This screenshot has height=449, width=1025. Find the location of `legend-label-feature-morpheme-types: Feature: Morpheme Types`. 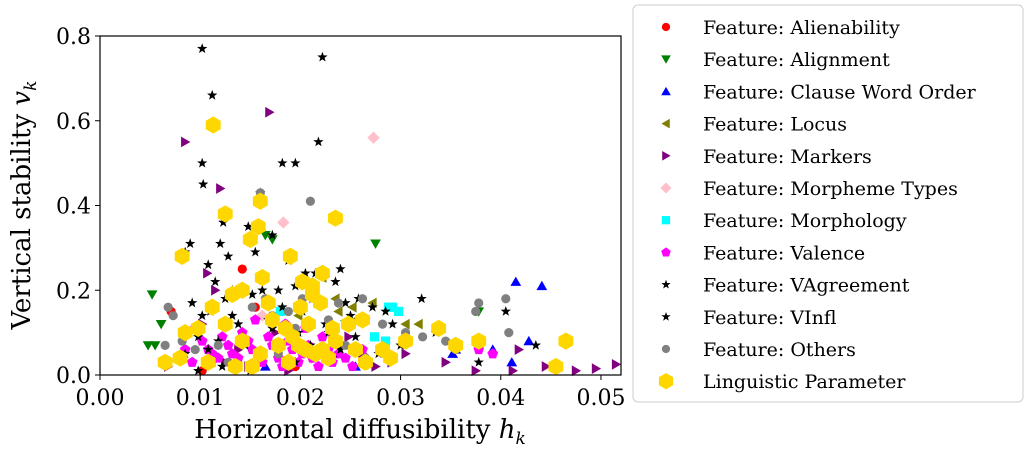

legend-label-feature-morpheme-types: Feature: Morpheme Types is located at coordinates (830, 189).